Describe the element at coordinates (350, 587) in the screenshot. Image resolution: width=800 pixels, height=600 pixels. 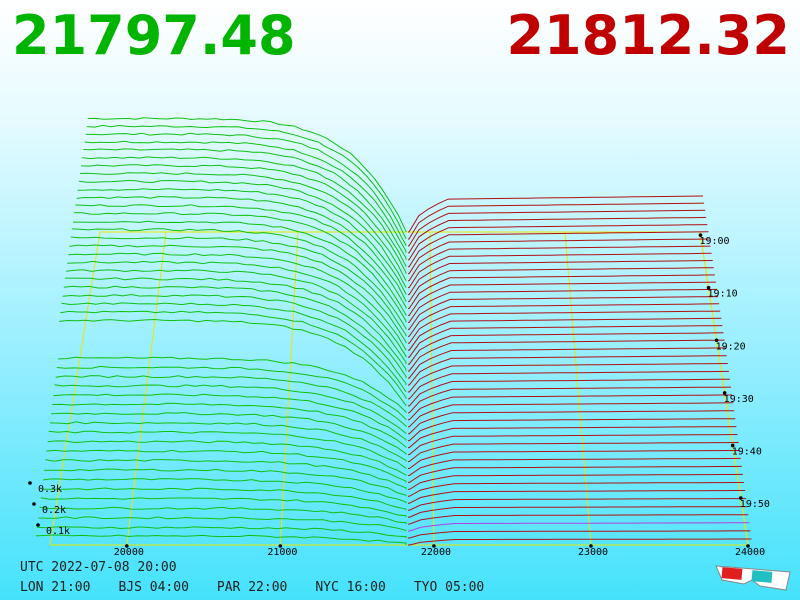
I see `zone-time: NYC 16:00` at that location.